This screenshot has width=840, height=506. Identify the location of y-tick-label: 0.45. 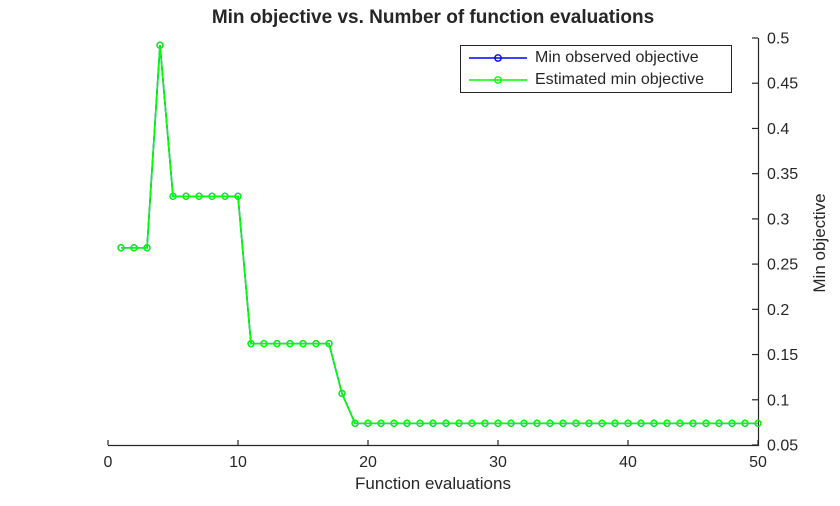
(782, 84).